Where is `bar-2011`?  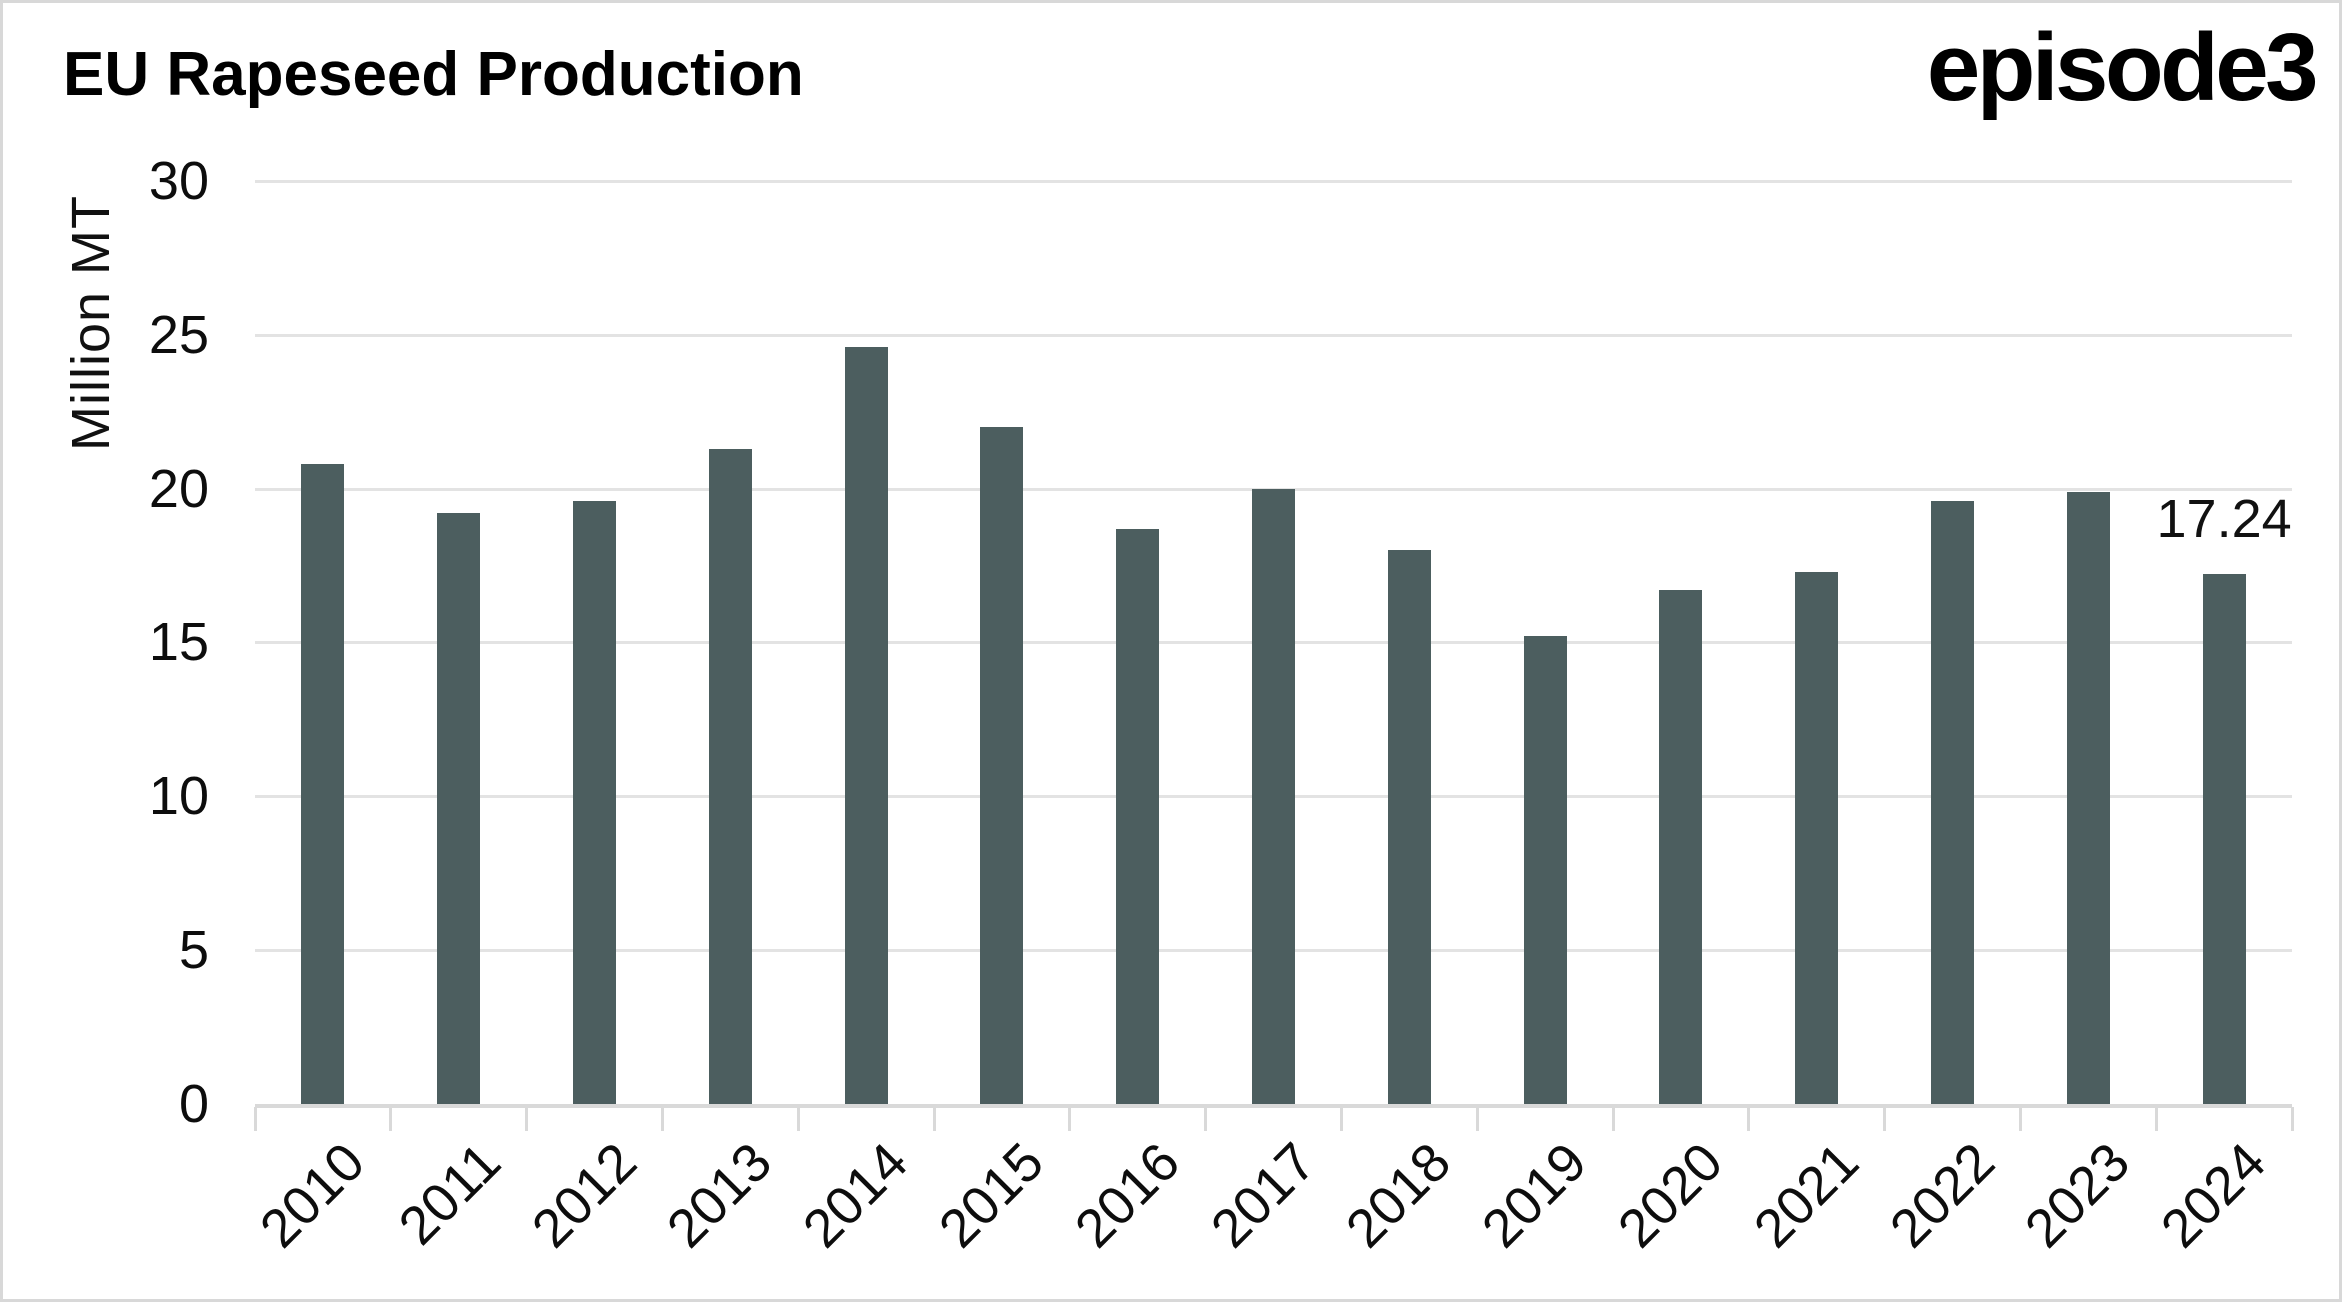
bar-2011 is located at coordinates (459, 808).